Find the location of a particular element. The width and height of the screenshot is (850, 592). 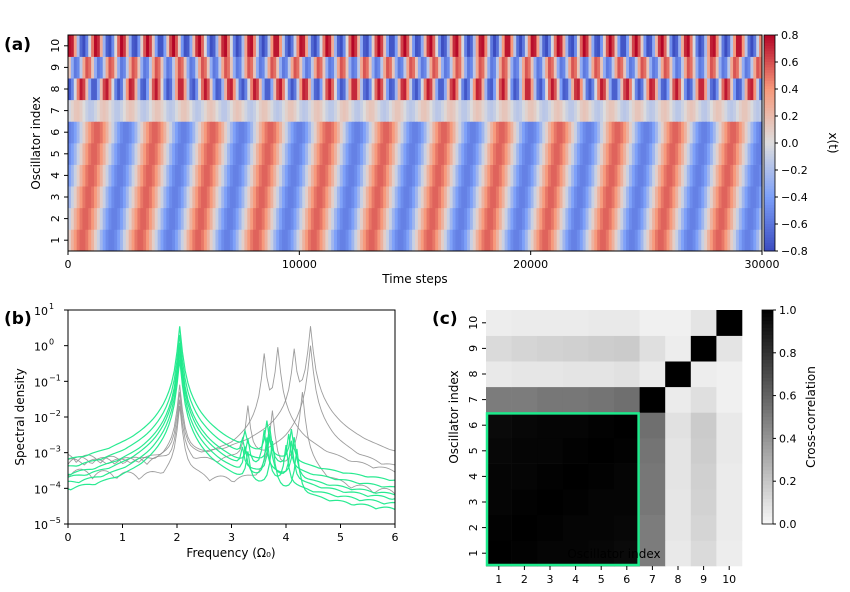

correlation-y-tick-label: 8 is located at coordinates (473, 374).